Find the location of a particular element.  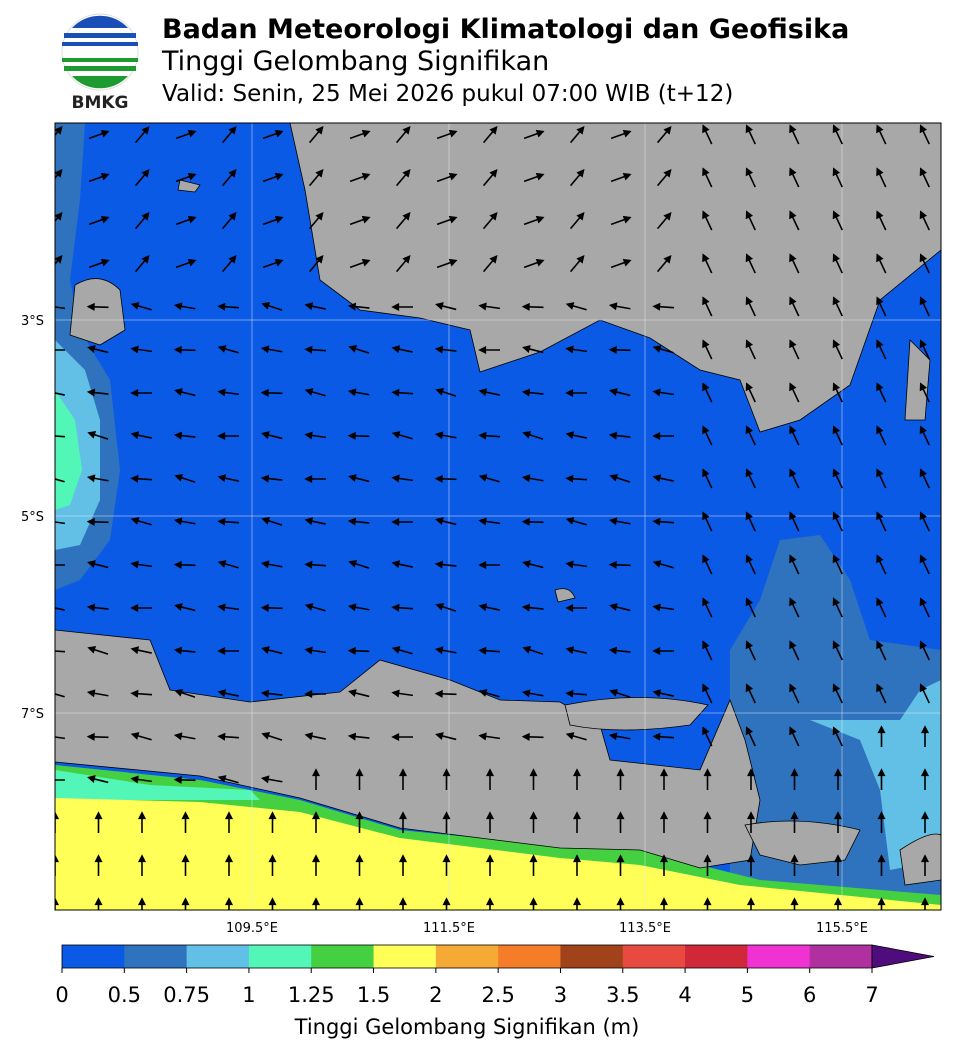

lon-label: 109.5°E is located at coordinates (252, 928).